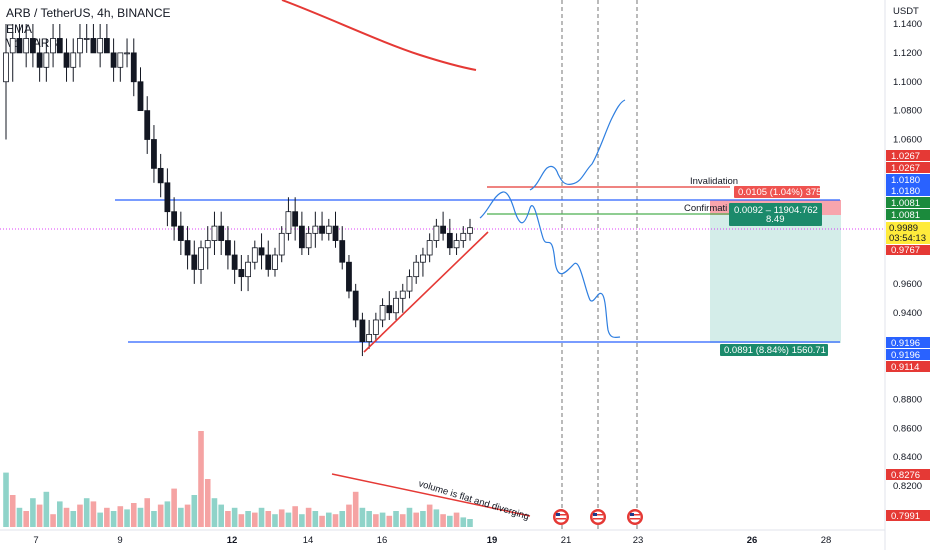 This screenshot has width=932, height=550. What do you see at coordinates (907, 82) in the screenshot?
I see `price-tick-label: 1.1000` at bounding box center [907, 82].